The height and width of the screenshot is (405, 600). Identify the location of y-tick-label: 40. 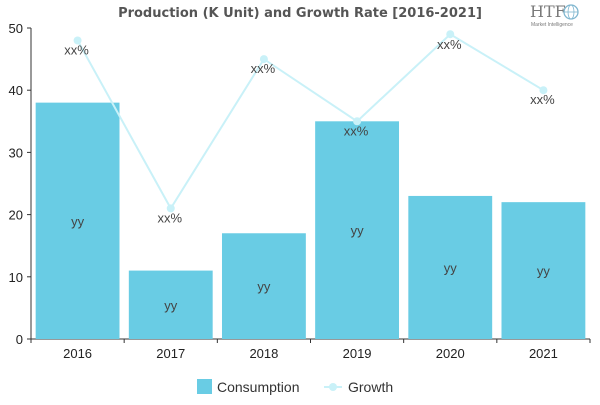
(16, 90).